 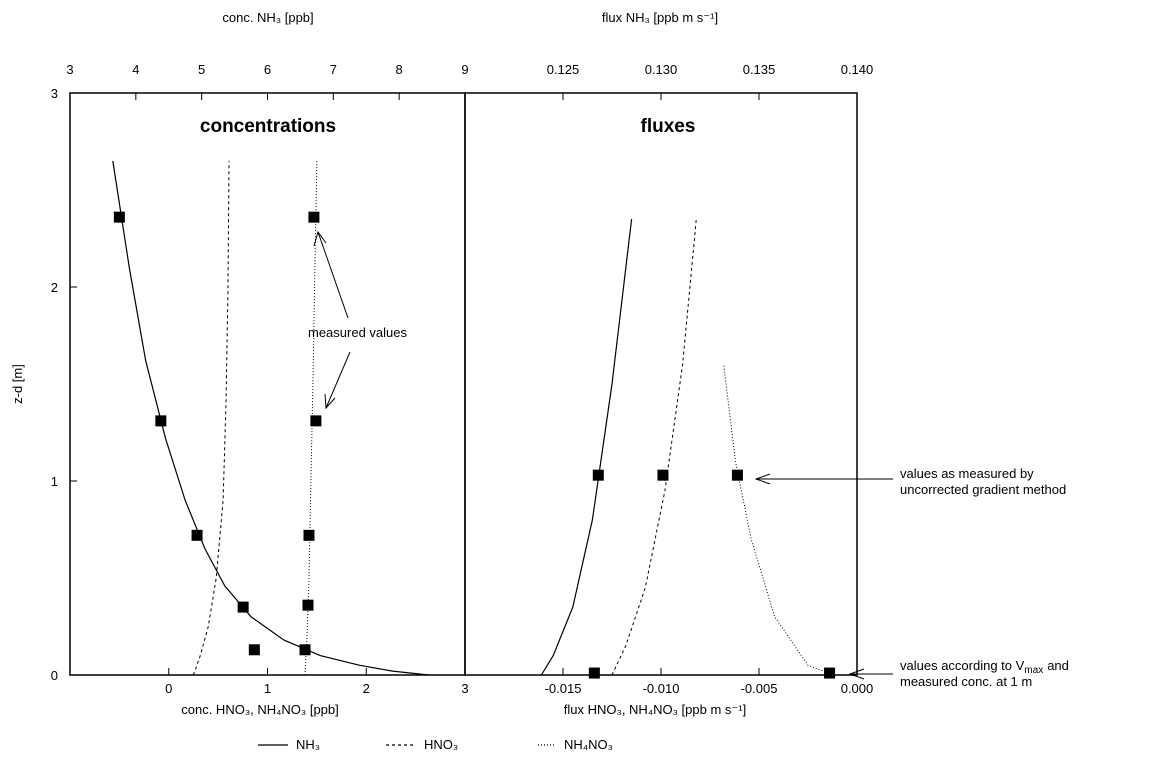 What do you see at coordinates (366, 688) in the screenshot?
I see `bottom-tick-label: 2` at bounding box center [366, 688].